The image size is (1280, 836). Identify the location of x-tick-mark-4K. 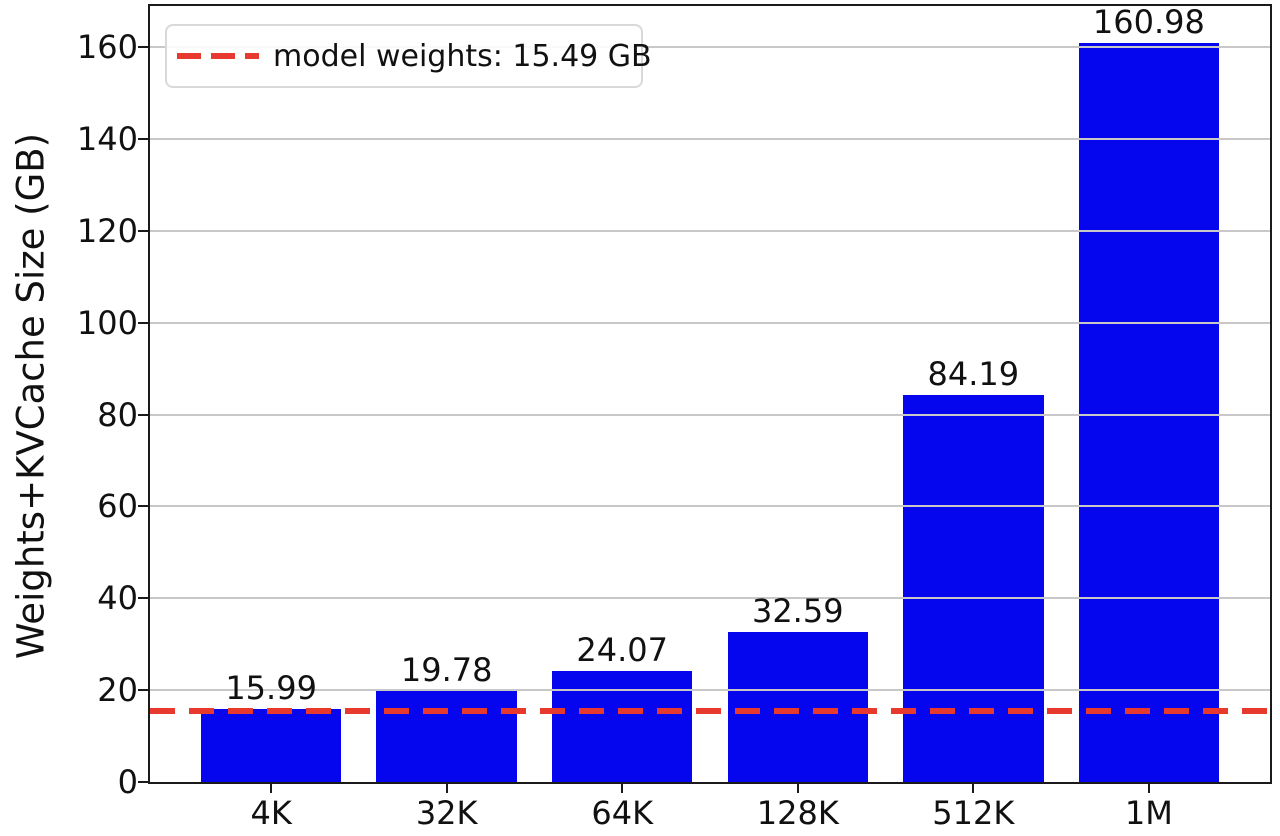
(271, 788).